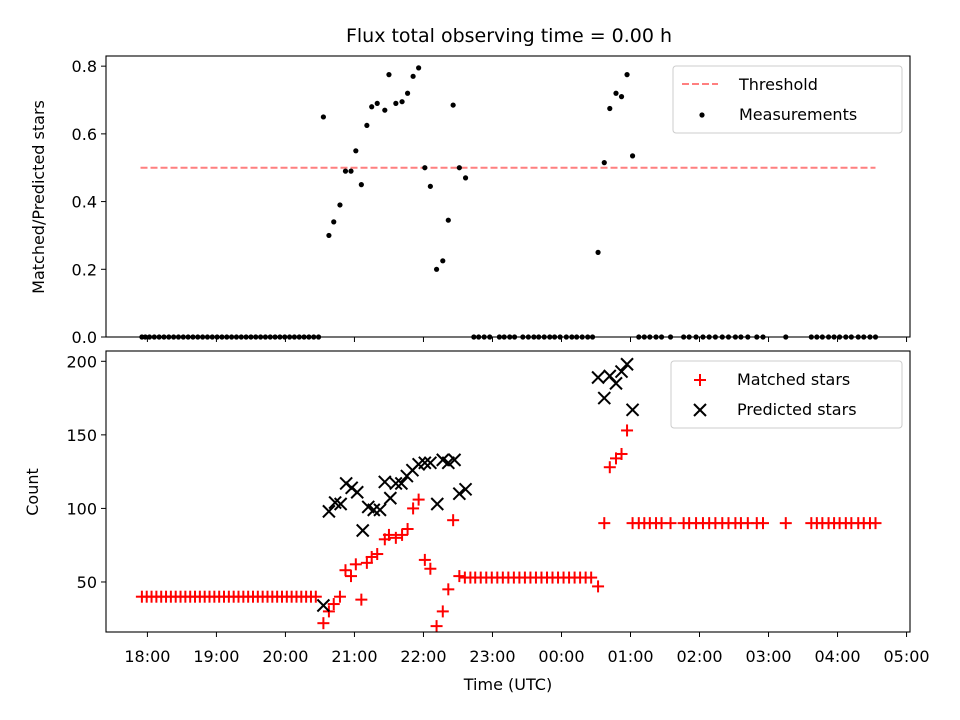 The image size is (960, 720). What do you see at coordinates (87, 582) in the screenshot?
I see `bottom-y-tick-label: 50` at bounding box center [87, 582].